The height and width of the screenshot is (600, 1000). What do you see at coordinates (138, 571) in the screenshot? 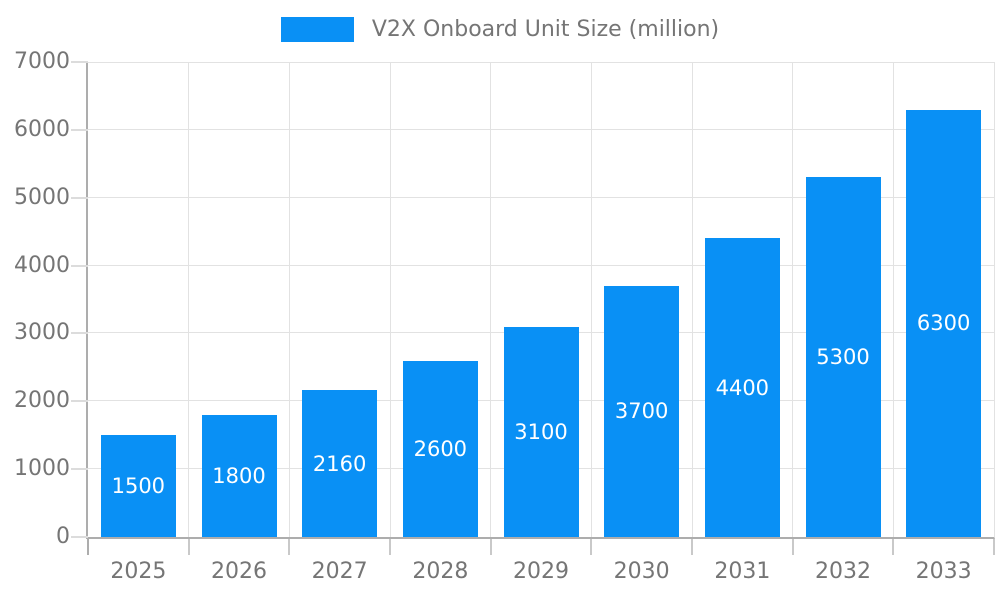
I see `x-axis-label-2025: 2025` at bounding box center [138, 571].